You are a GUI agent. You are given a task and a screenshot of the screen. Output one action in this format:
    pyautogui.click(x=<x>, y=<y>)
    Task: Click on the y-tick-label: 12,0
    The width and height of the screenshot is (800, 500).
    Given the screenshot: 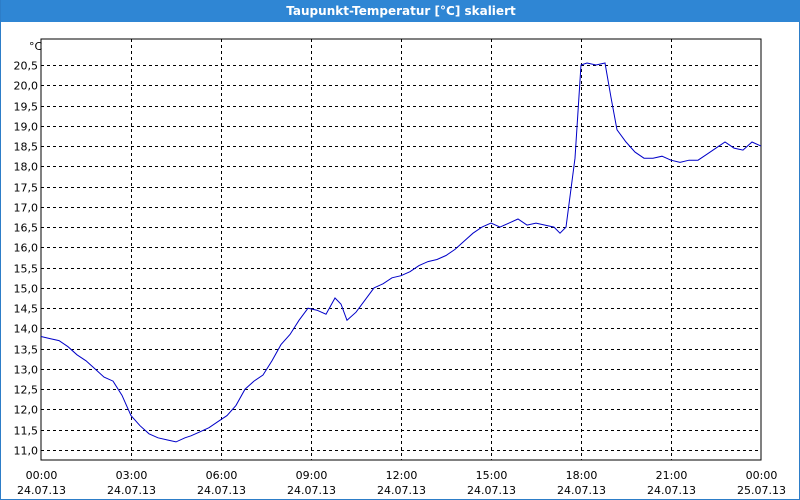 What is the action you would take?
    pyautogui.click(x=26, y=410)
    